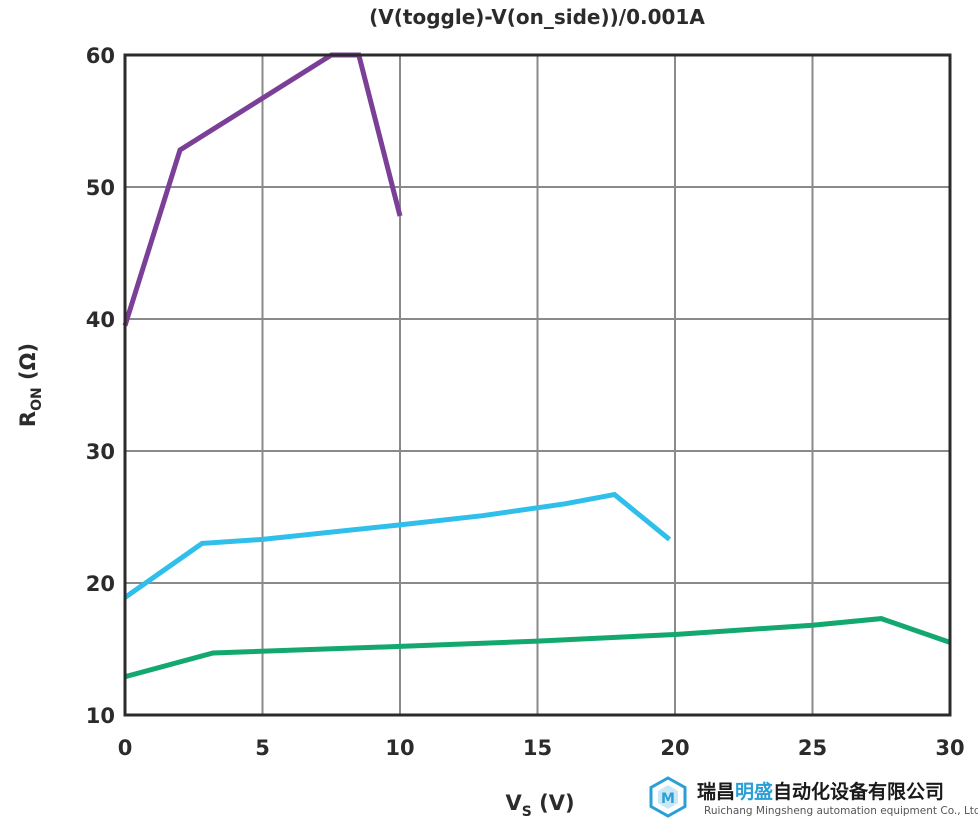  What do you see at coordinates (537, 17) in the screenshot?
I see `chart-title: (V(toggle)-V(on_side))/0.001A` at bounding box center [537, 17].